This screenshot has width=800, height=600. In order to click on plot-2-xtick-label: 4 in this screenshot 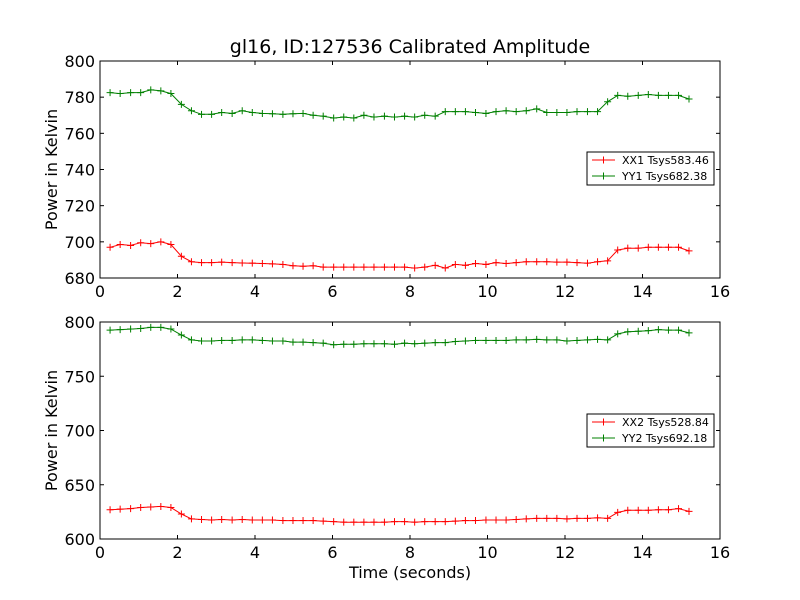, I will do `click(255, 552)`.